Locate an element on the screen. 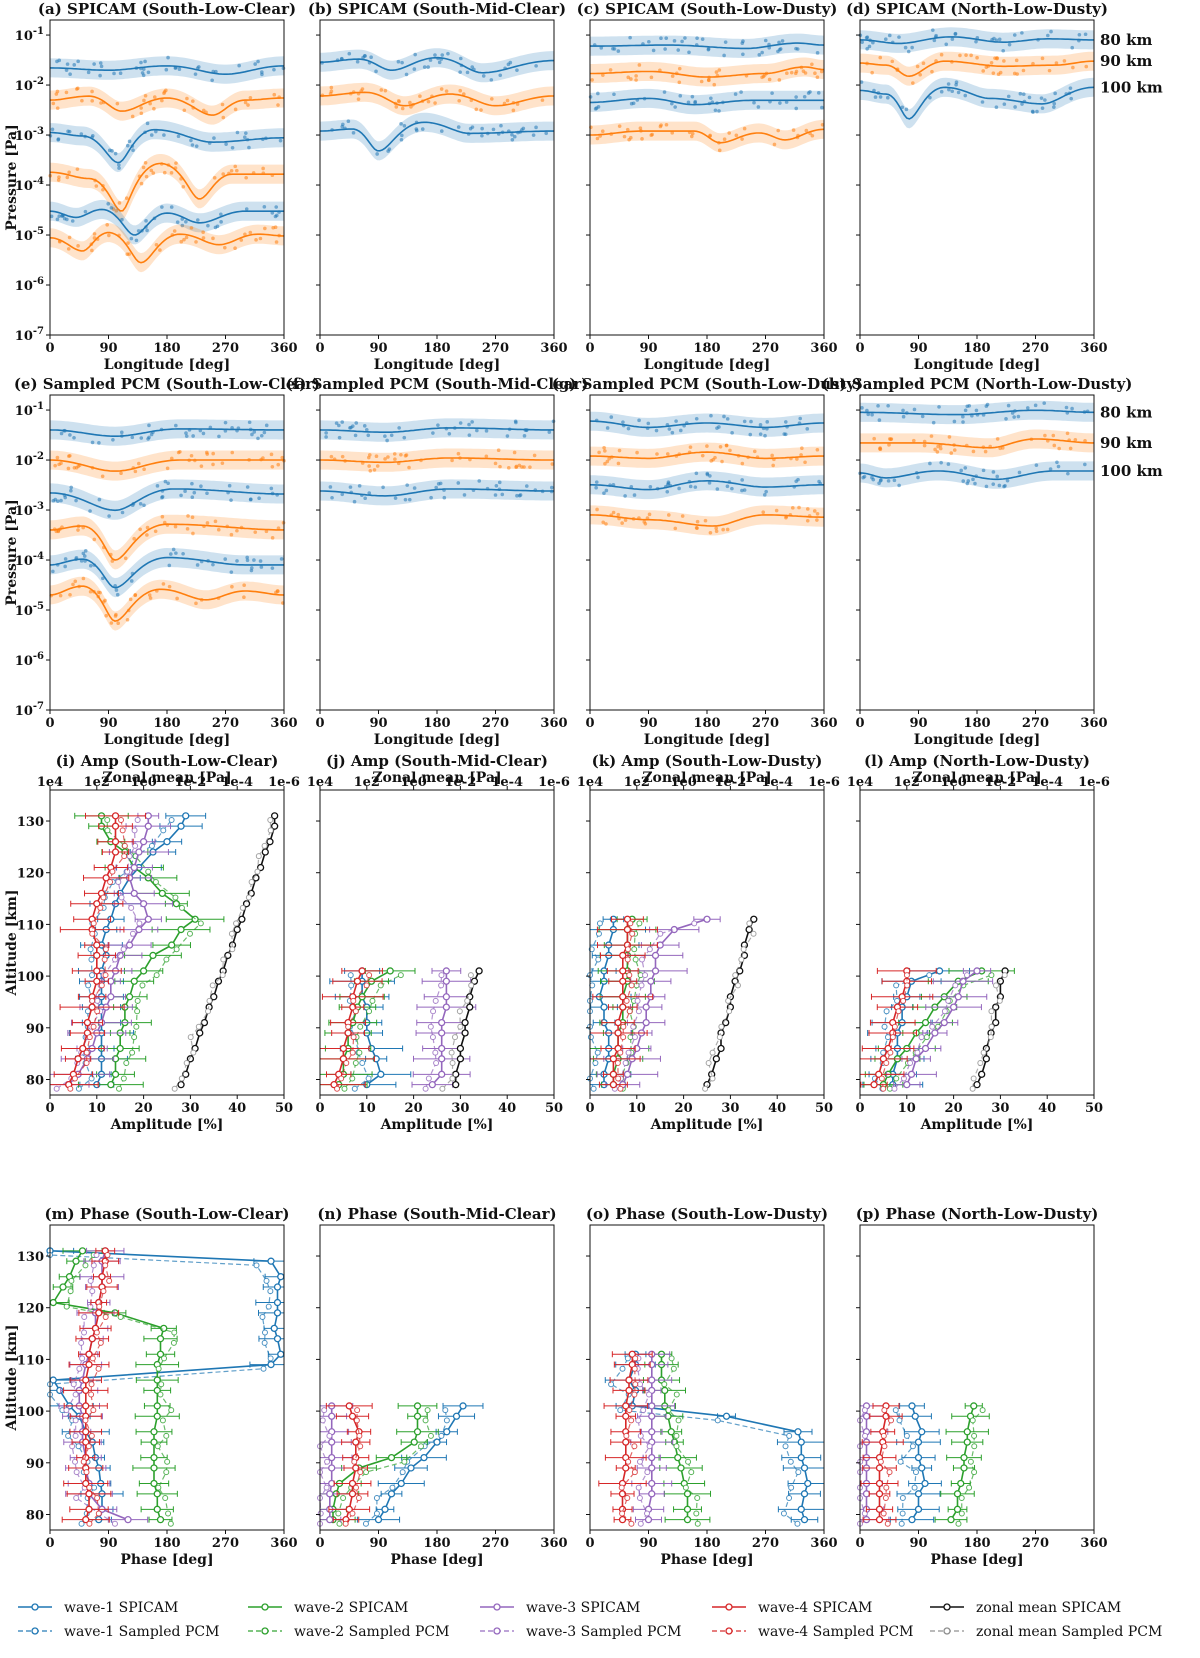 Image resolution: width=1200 pixels, height=1658 pixels. legend-label: wave-1 Sampled PCM is located at coordinates (141, 1632).